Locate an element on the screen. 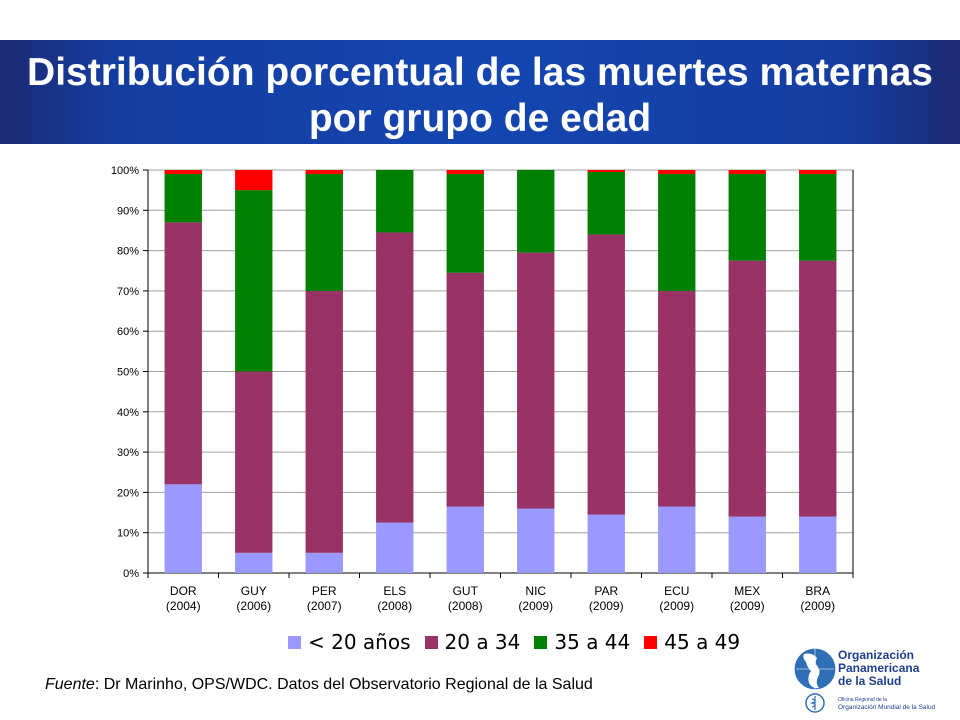  chart-legend: < 20 años 20 a 34 35 a 44 45 a 49 is located at coordinates (521, 642).